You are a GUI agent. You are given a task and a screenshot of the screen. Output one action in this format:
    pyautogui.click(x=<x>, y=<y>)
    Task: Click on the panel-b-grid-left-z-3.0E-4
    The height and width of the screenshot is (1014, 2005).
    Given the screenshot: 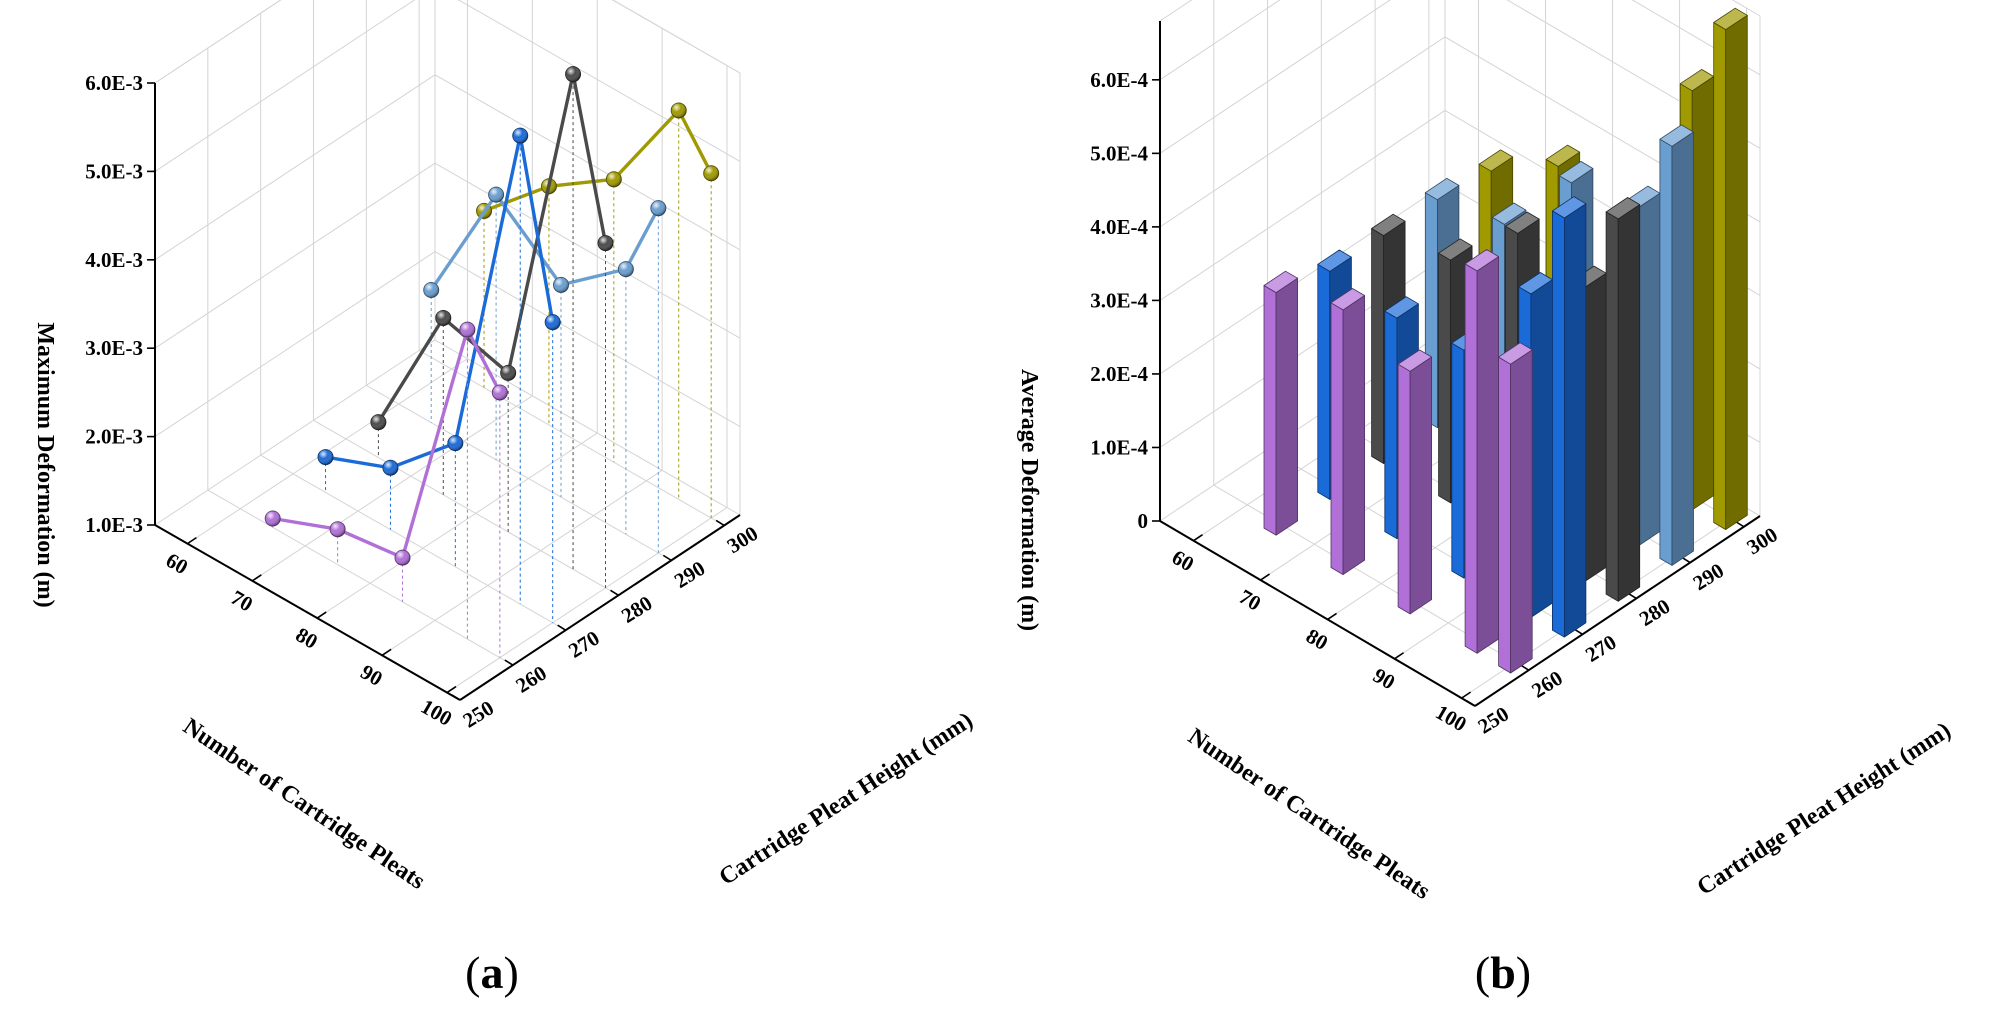 What is the action you would take?
    pyautogui.click(x=1302, y=205)
    